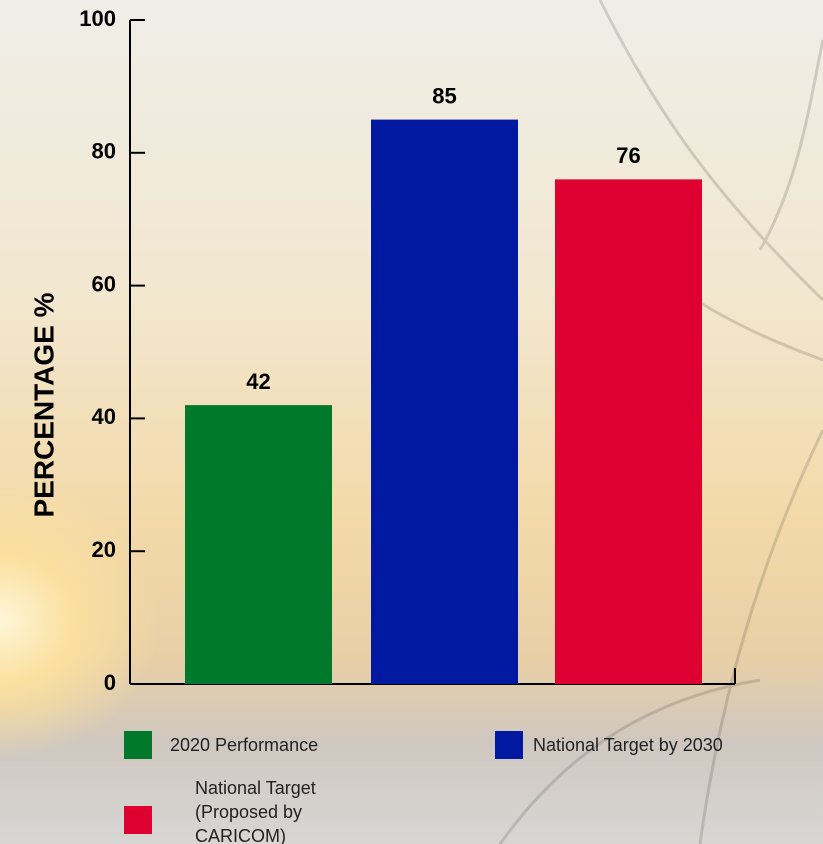 This screenshot has height=844, width=823. What do you see at coordinates (104, 549) in the screenshot?
I see `y-tick-label: 20` at bounding box center [104, 549].